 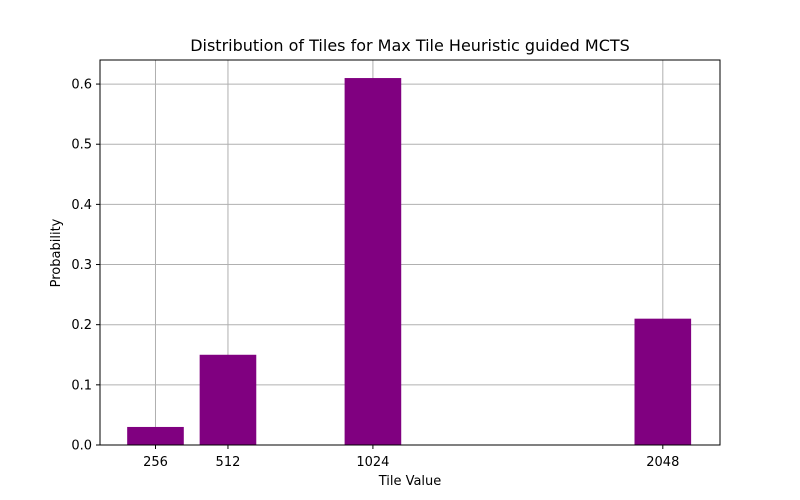 I want to click on y-tick-label: 0.0, so click(x=81, y=446).